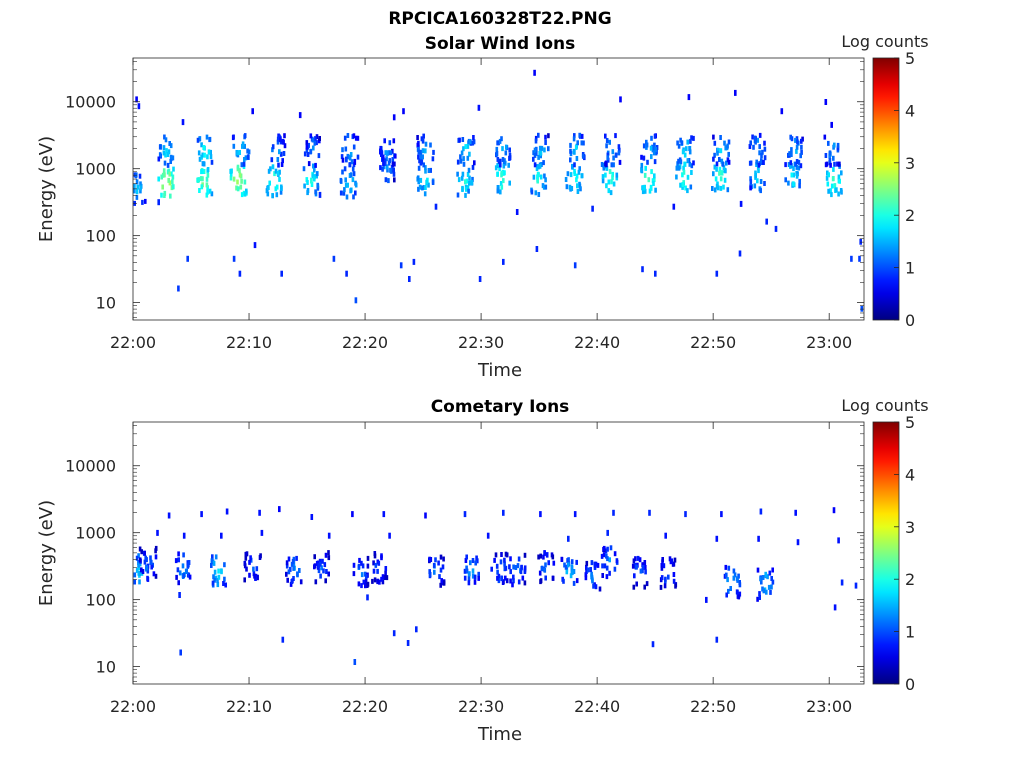 The image size is (1024, 768). I want to click on y-tick-label: 1000, so click(95, 169).